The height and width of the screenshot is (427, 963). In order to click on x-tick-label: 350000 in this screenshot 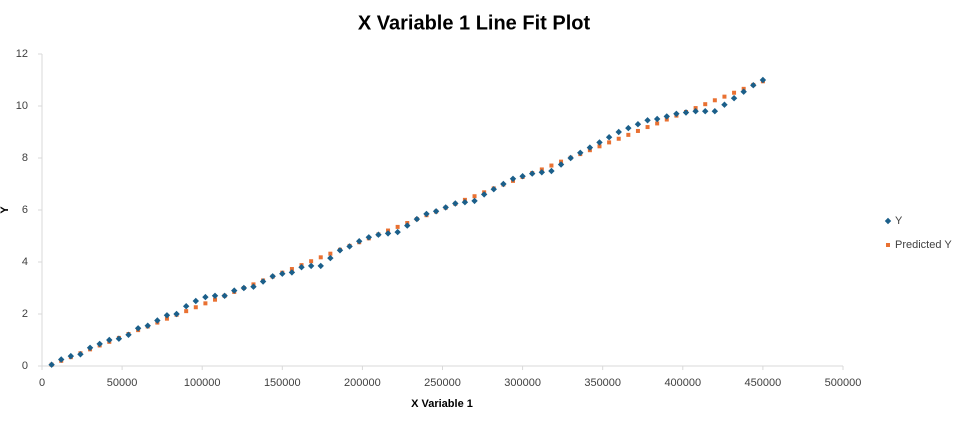, I will do `click(602, 383)`.